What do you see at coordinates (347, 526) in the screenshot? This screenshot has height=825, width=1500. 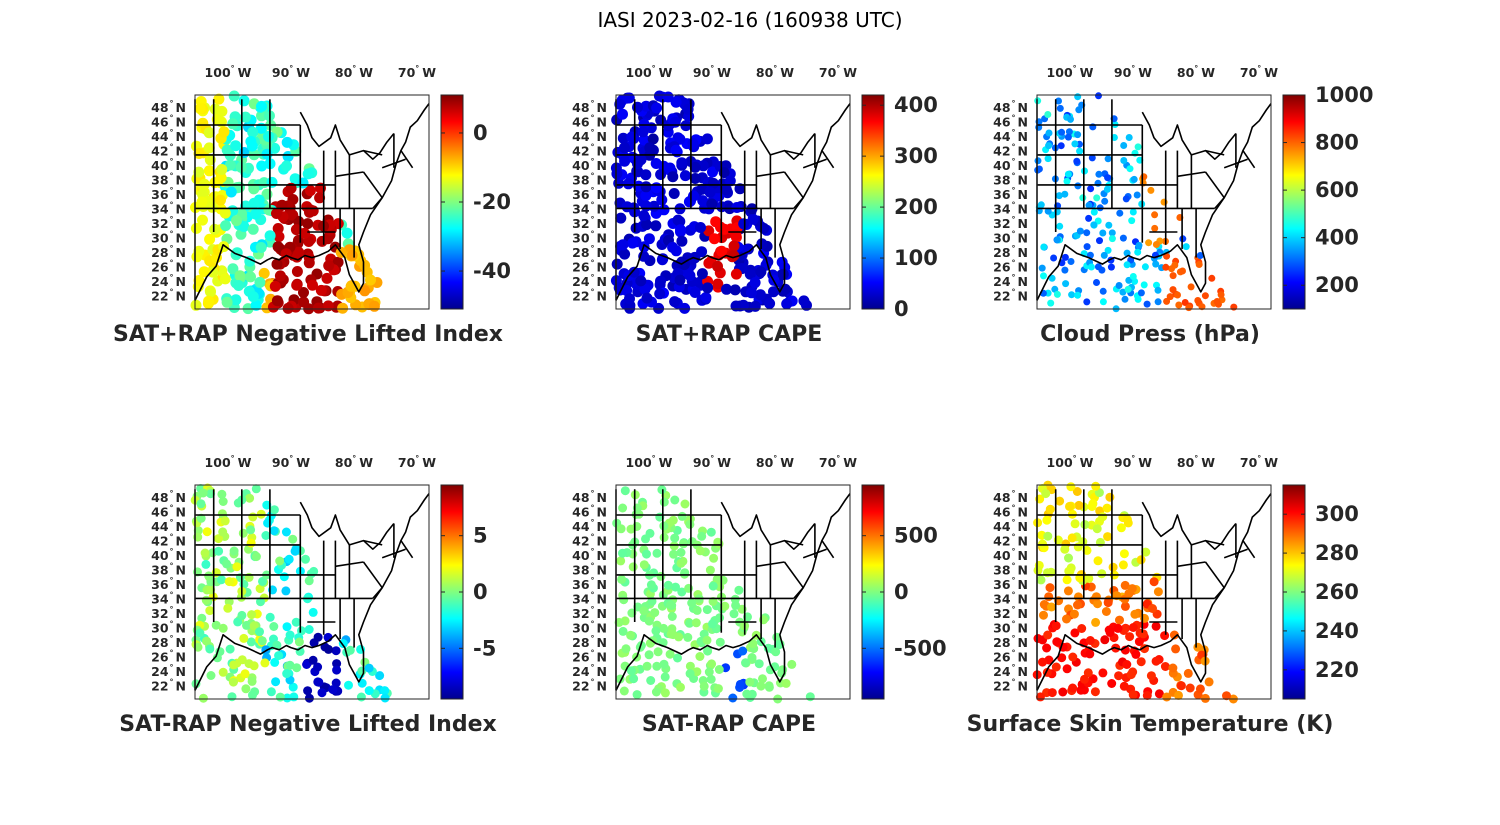 I see `great-lakes-outline` at bounding box center [347, 526].